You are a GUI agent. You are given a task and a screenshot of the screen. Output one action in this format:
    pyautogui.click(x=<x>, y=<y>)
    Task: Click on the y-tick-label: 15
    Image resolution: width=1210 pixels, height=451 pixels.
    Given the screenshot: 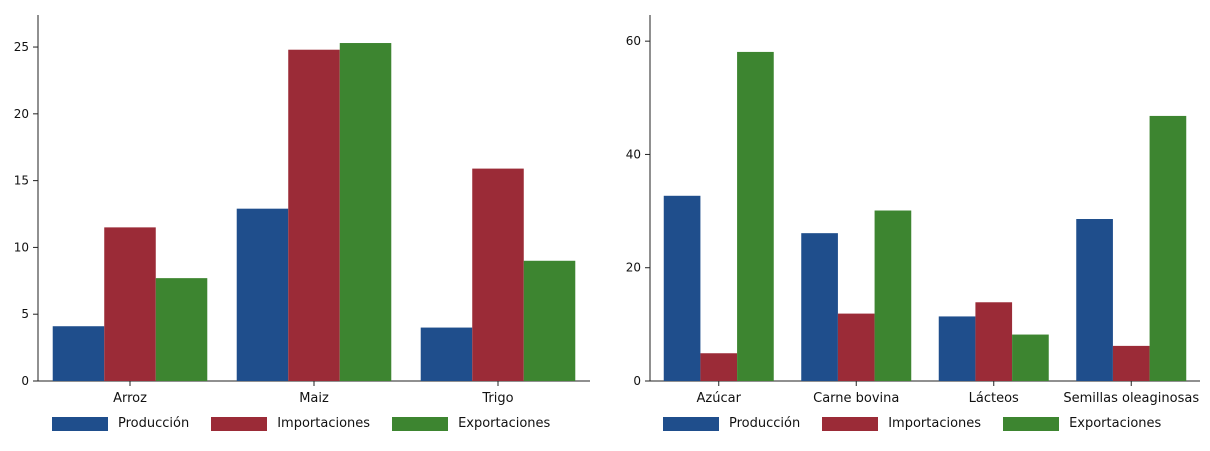 What is the action you would take?
    pyautogui.click(x=21, y=181)
    